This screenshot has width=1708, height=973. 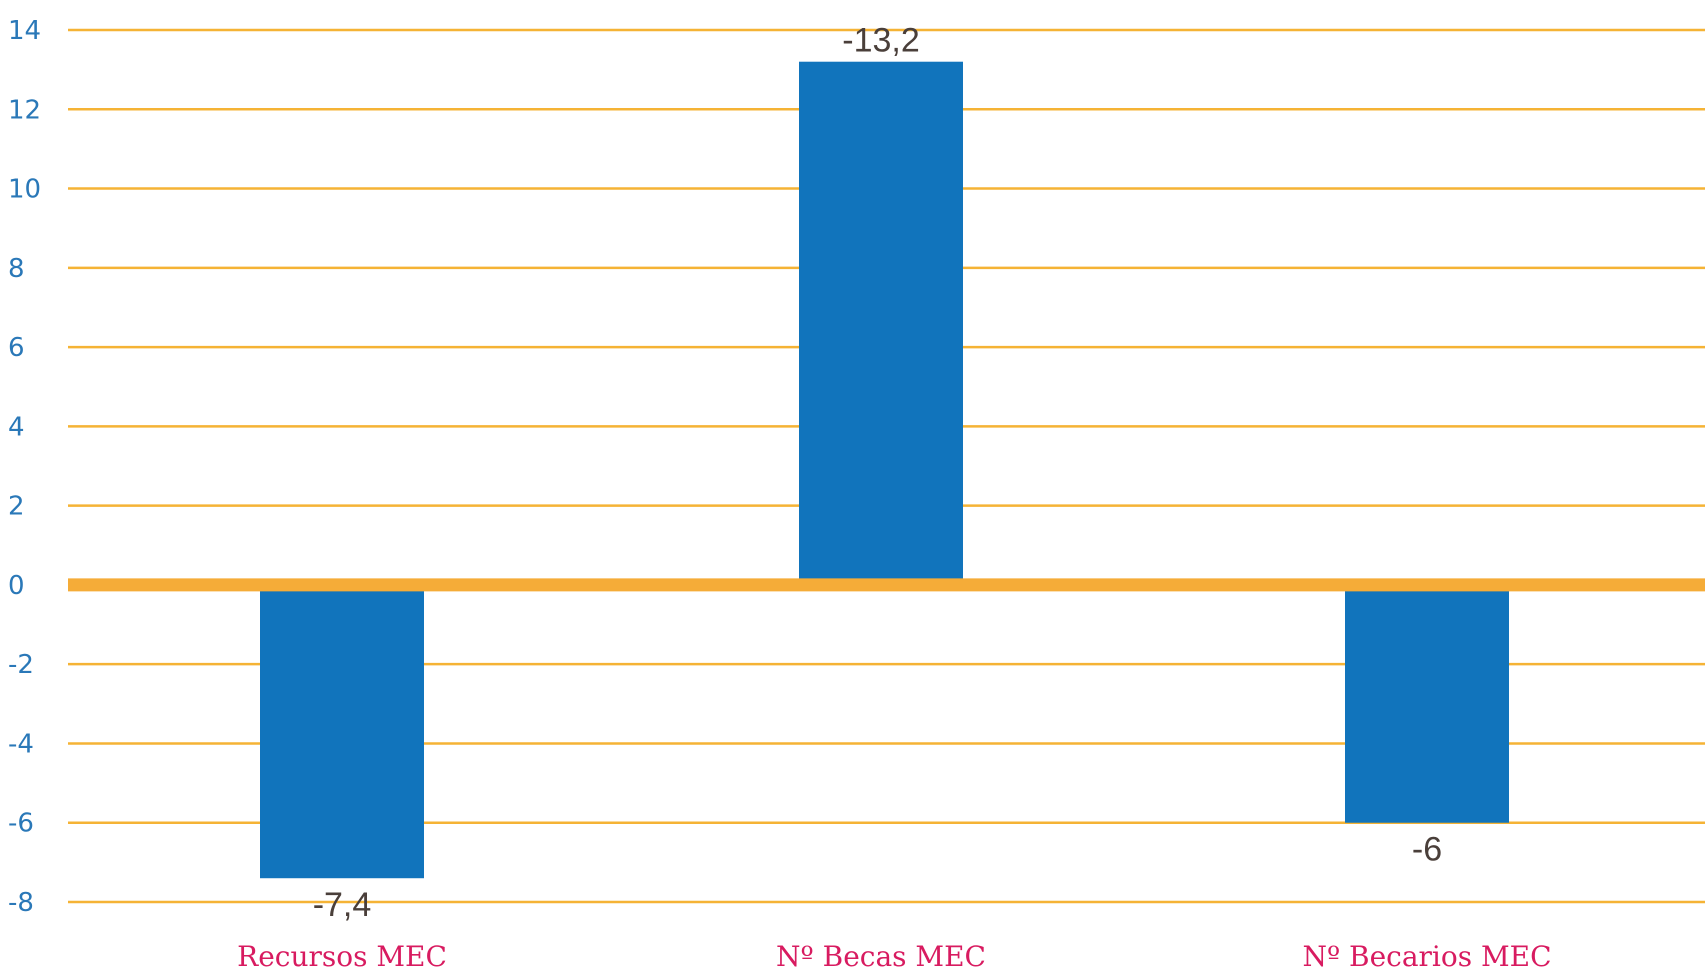 I want to click on y-tick-label: -4, so click(x=21, y=744).